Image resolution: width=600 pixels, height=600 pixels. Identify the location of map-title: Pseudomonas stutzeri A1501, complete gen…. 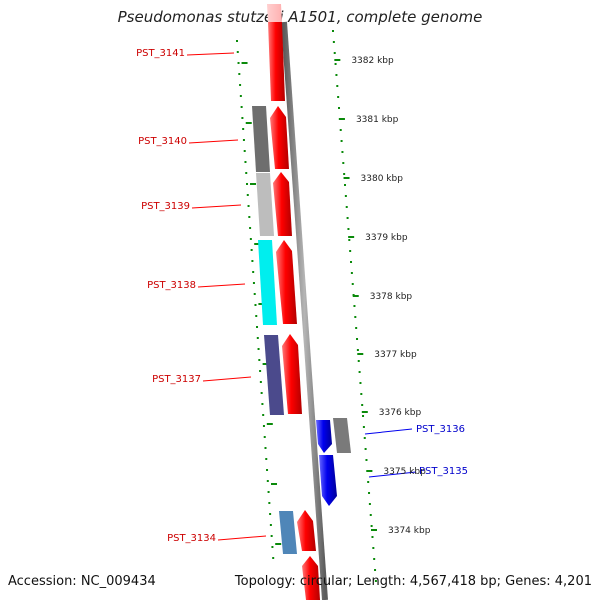
(300, 17).